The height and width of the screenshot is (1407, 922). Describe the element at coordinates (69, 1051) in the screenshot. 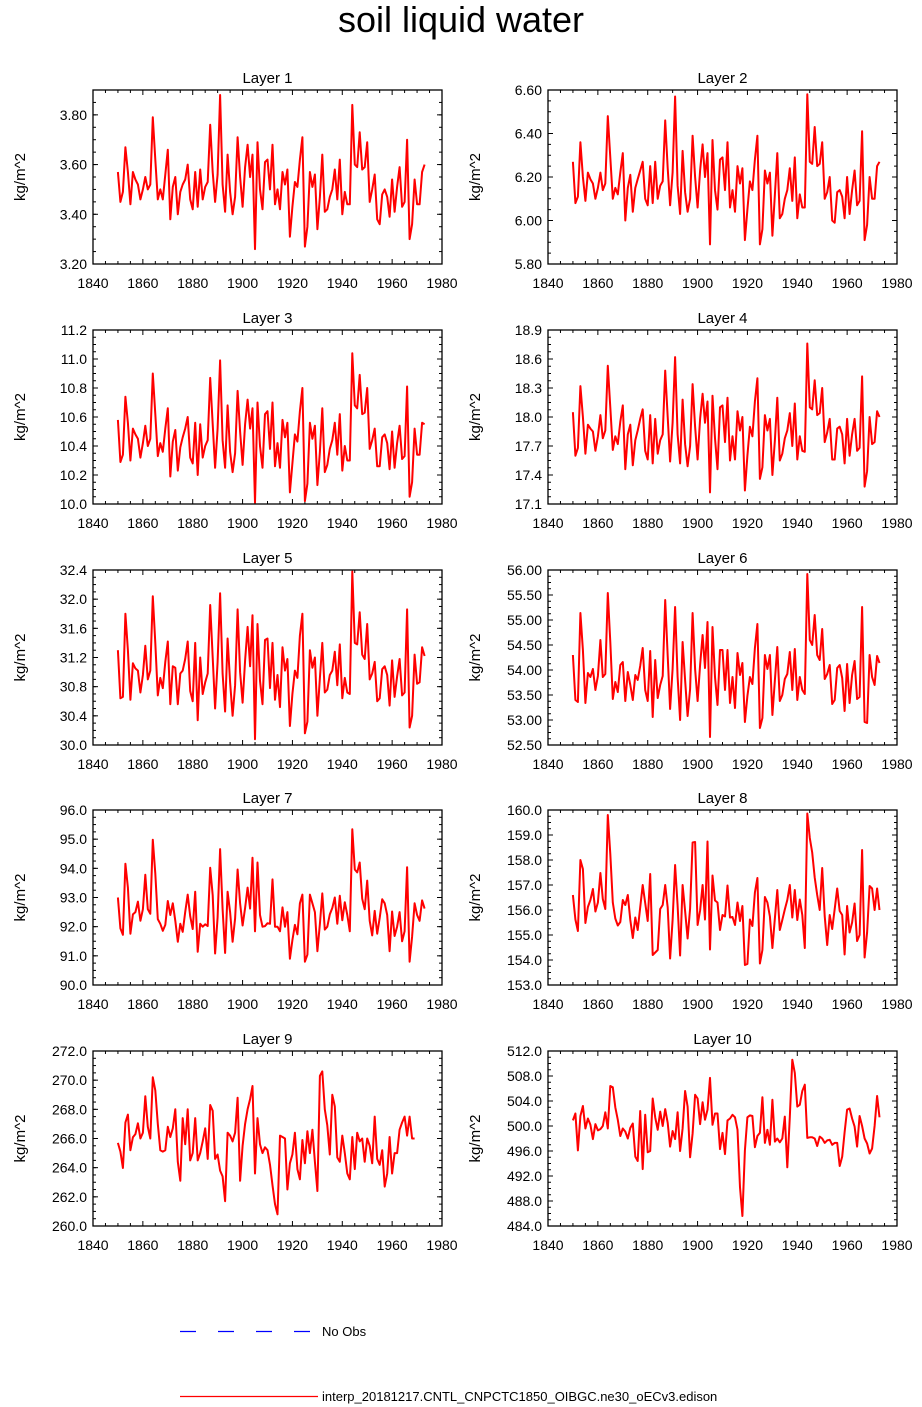

I see `y-tick-label: 272.0` at that location.